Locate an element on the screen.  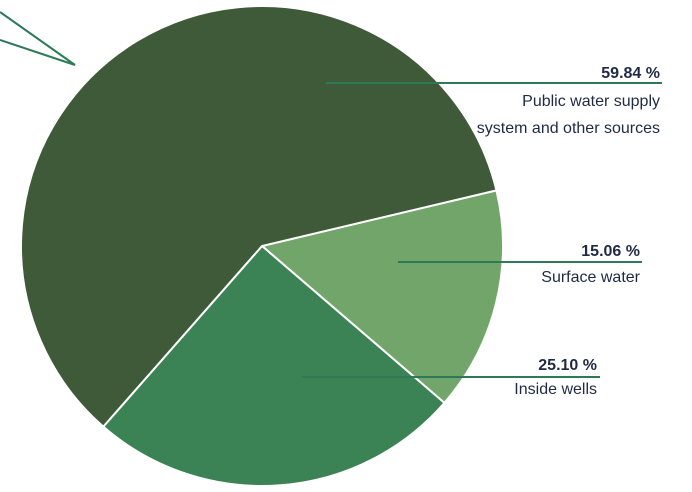
callout-arrow is located at coordinates (38, 38).